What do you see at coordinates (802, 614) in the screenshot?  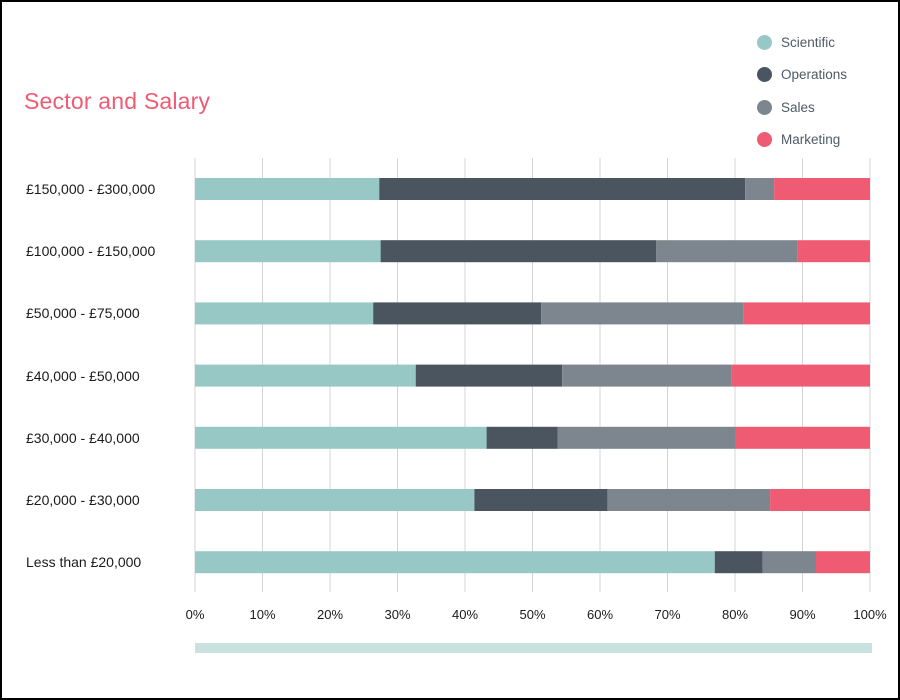 I see `x-tick-label: 90%` at bounding box center [802, 614].